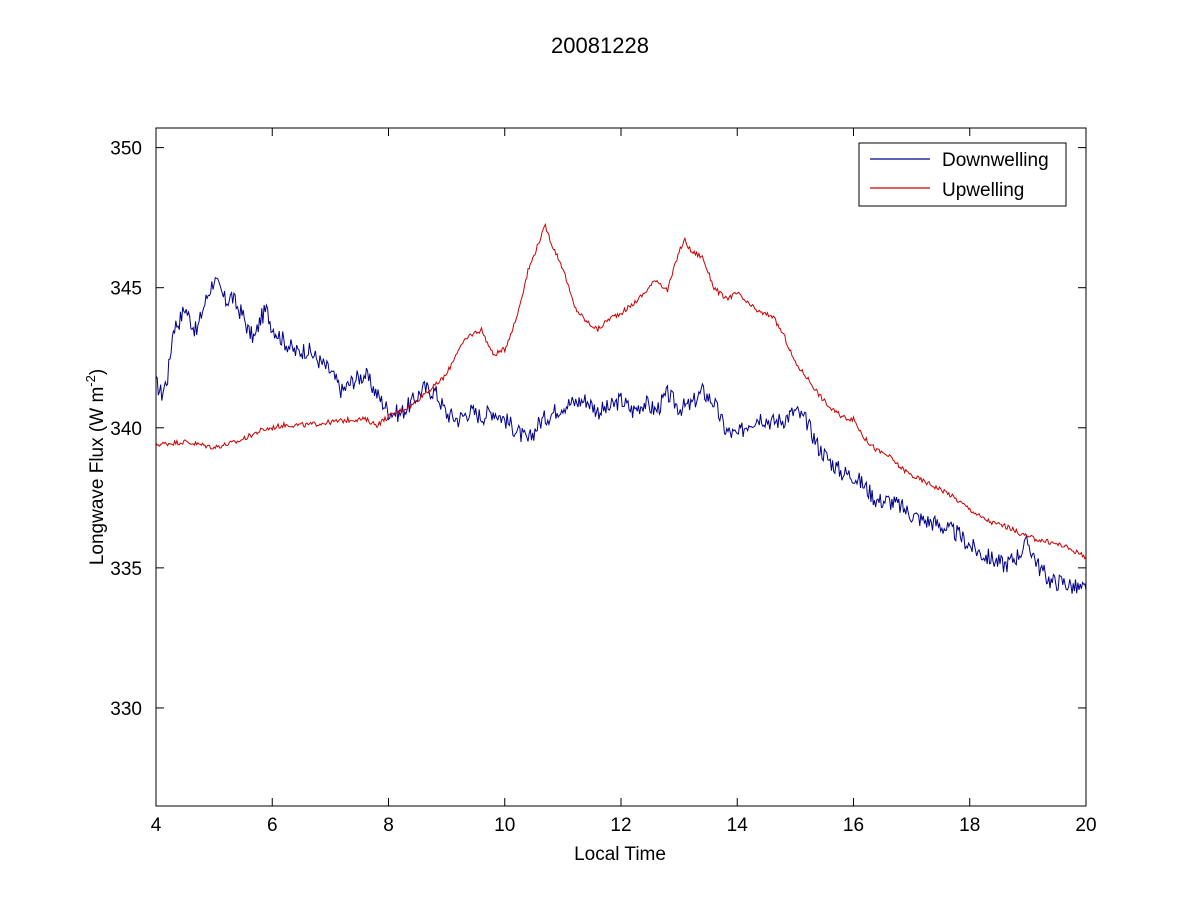 The width and height of the screenshot is (1200, 905). Describe the element at coordinates (126, 709) in the screenshot. I see `y-tick-label: 330` at that location.